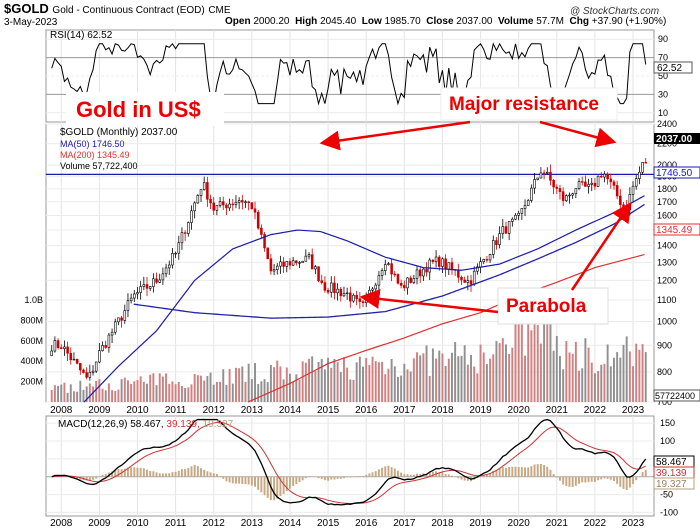 This screenshot has height=530, width=700. I want to click on low-label: Low, so click(371, 21).